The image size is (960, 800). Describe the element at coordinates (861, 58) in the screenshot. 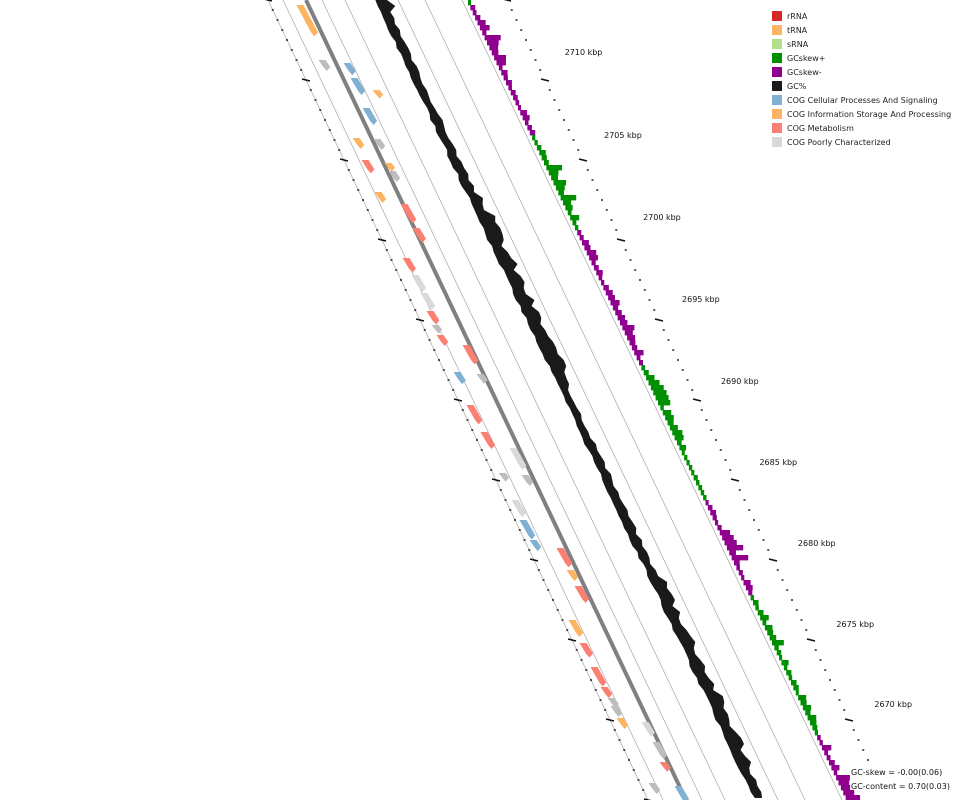

I see `legend-item-gcskew-pos: GCskew+` at that location.